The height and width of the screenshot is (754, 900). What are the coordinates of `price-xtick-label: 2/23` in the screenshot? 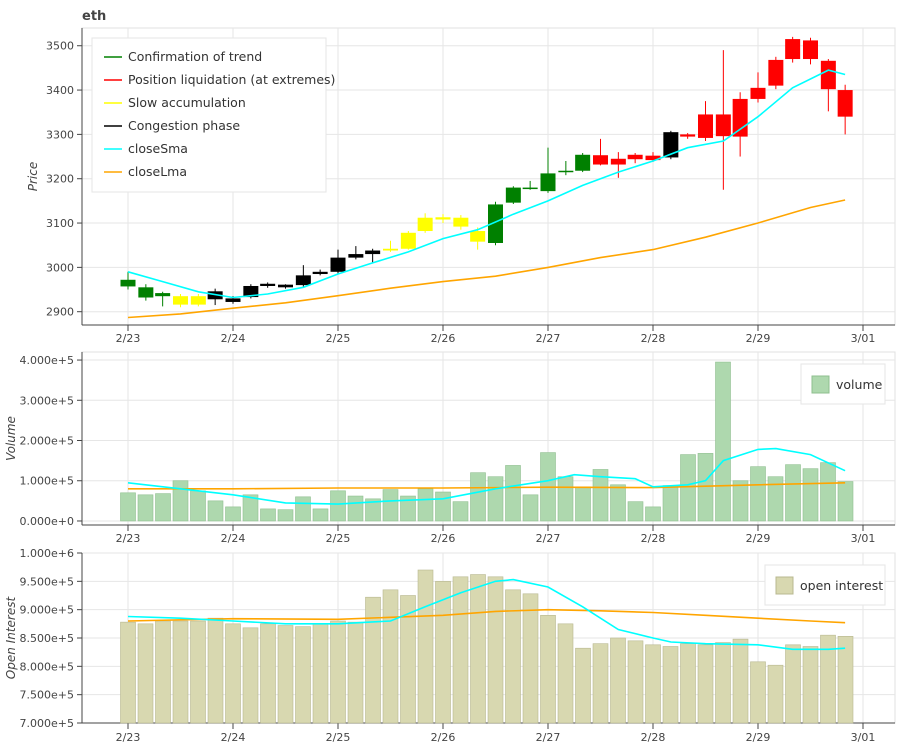 It's located at (128, 338).